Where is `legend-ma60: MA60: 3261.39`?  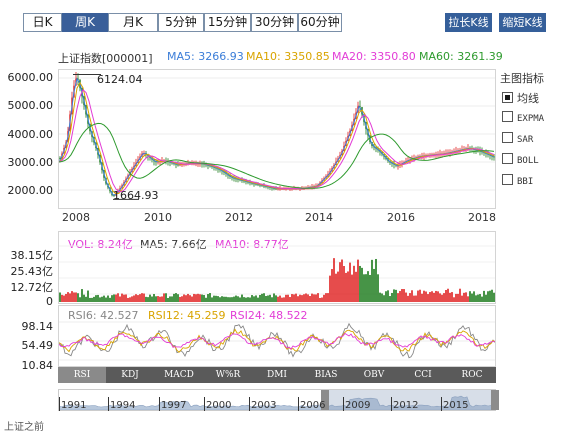 legend-ma60: MA60: 3261.39 is located at coordinates (461, 56).